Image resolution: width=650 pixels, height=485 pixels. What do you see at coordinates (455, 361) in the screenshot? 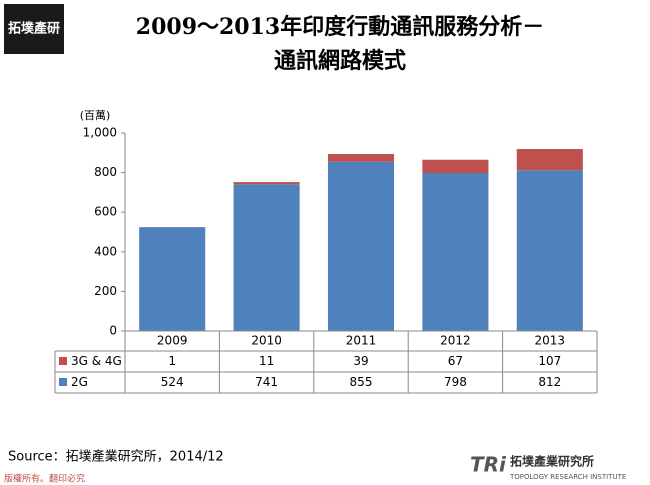
I see `table-value: 67` at bounding box center [455, 361].